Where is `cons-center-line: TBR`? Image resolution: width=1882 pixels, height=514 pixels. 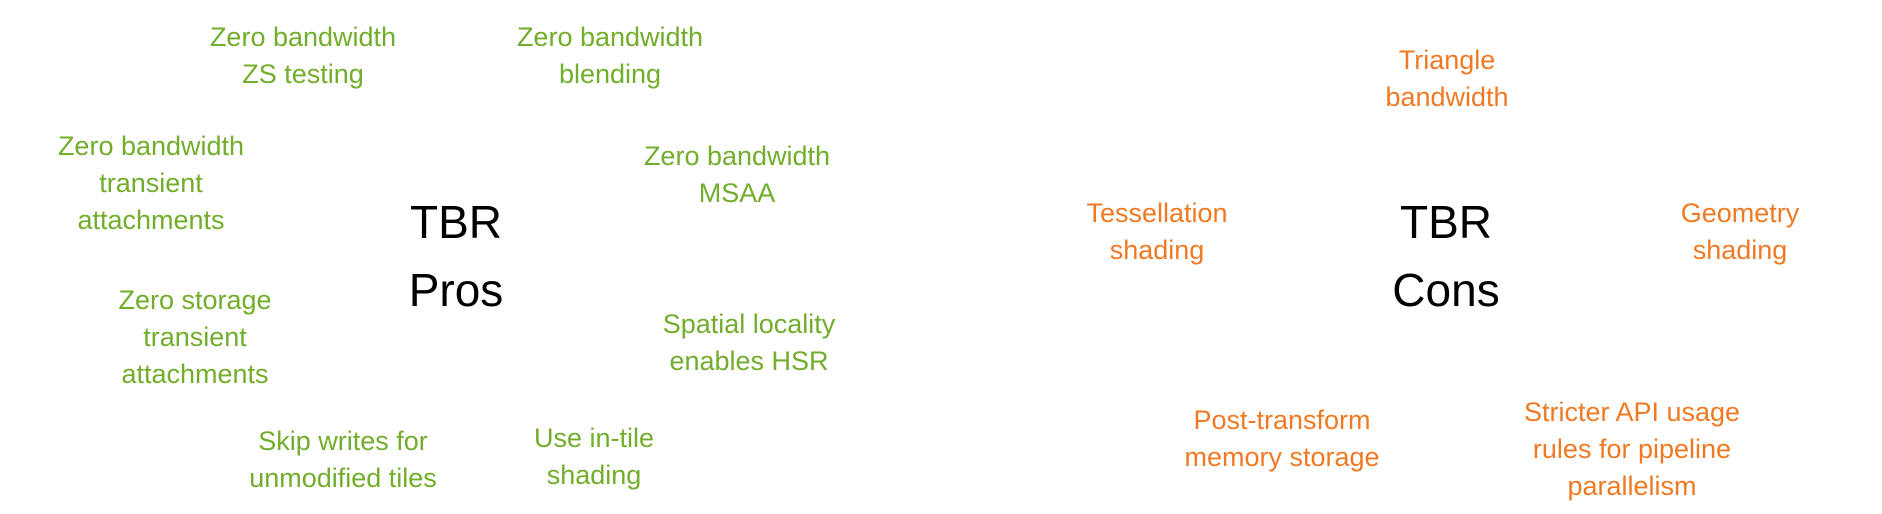 cons-center-line: TBR is located at coordinates (1445, 222).